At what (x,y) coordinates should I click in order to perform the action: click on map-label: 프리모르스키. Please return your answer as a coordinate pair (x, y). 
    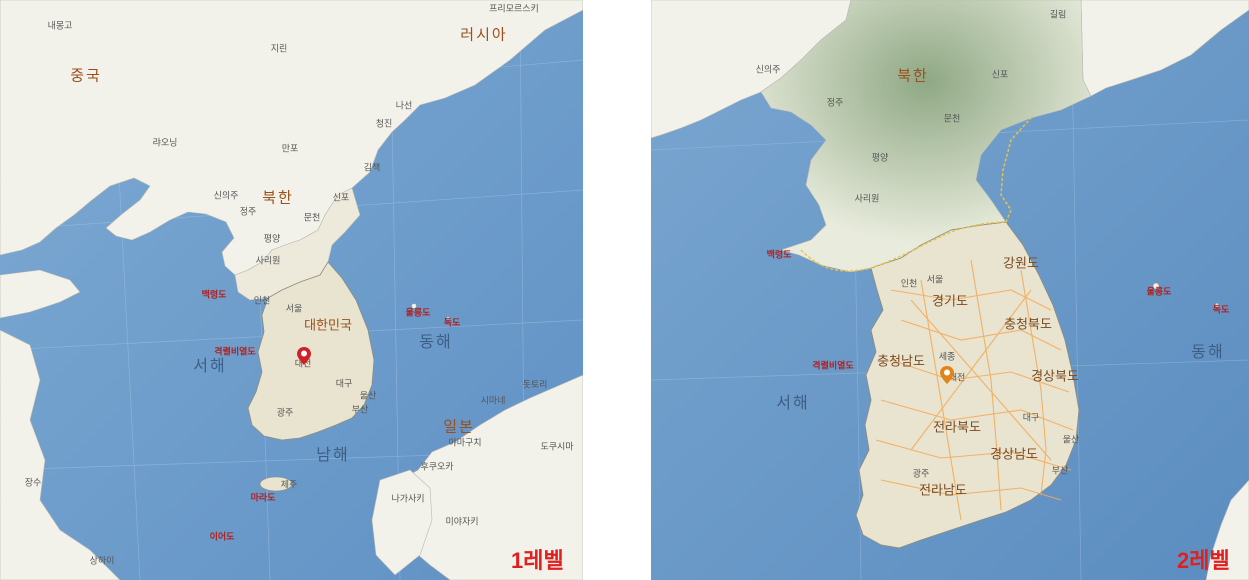
    Looking at the image, I should click on (514, 9).